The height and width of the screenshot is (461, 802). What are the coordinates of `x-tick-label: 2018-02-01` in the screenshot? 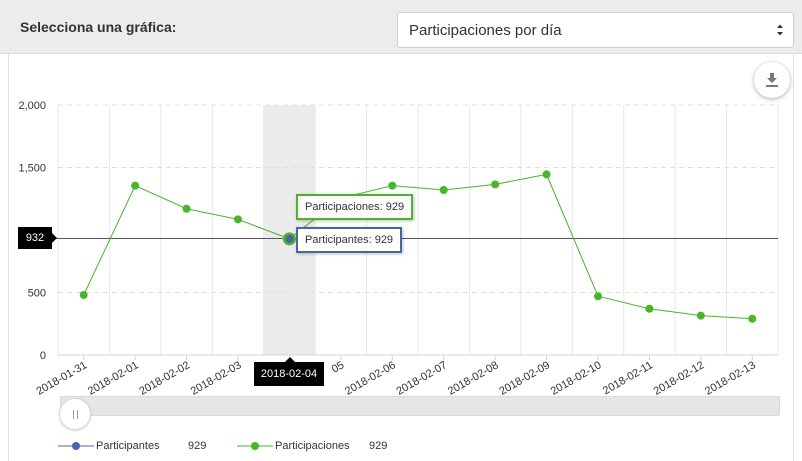 It's located at (113, 378).